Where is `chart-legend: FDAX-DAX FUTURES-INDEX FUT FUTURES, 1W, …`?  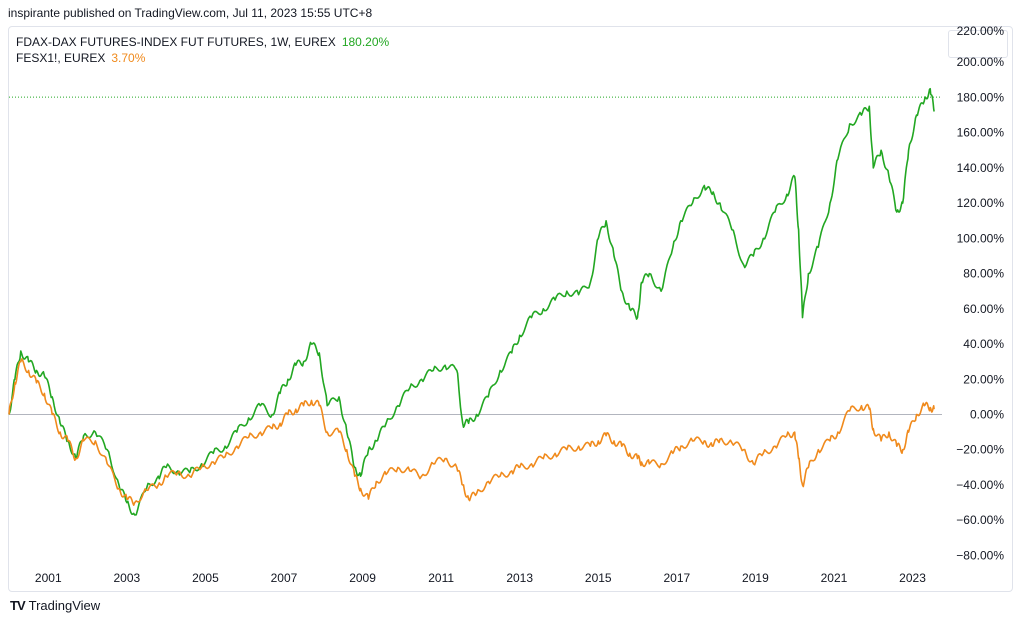 chart-legend: FDAX-DAX FUTURES-INDEX FUT FUTURES, 1W, … is located at coordinates (202, 50).